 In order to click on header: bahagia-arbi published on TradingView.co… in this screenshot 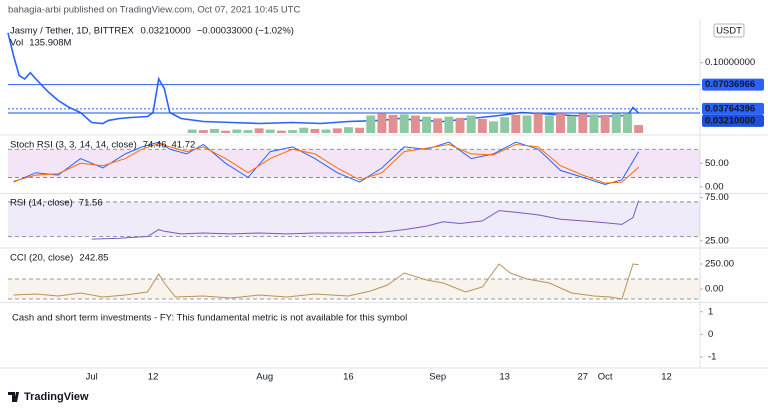, I will do `click(154, 10)`.